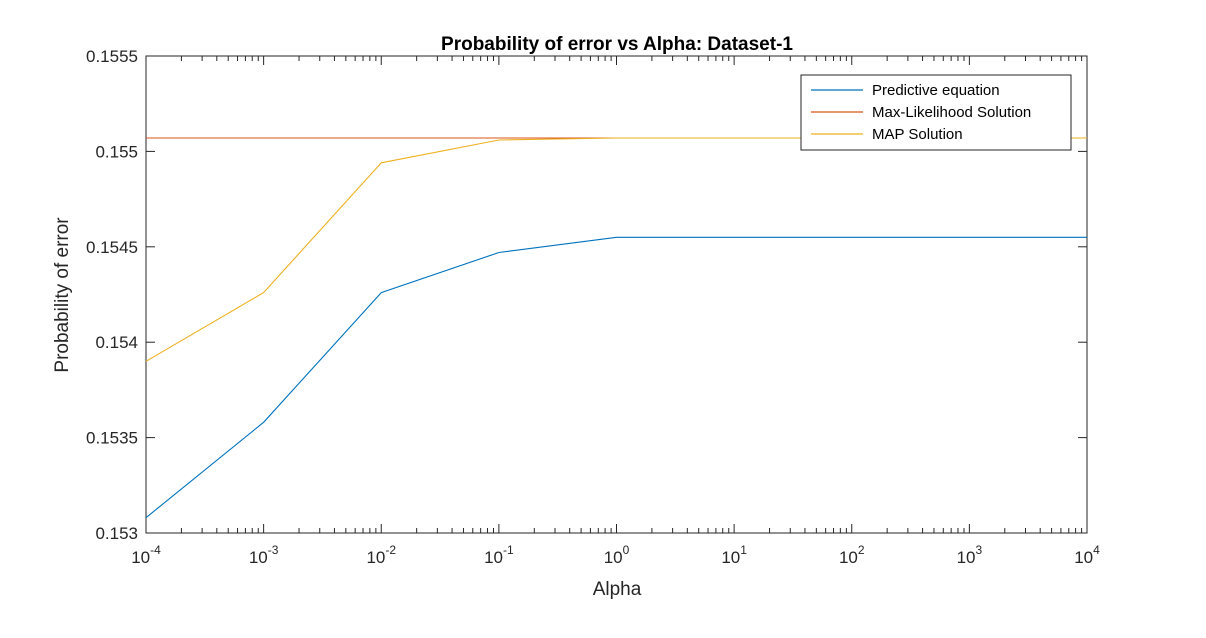 Image resolution: width=1206 pixels, height=638 pixels. What do you see at coordinates (951, 112) in the screenshot?
I see `legend-entry-label: Max-Likelihood Solution` at bounding box center [951, 112].